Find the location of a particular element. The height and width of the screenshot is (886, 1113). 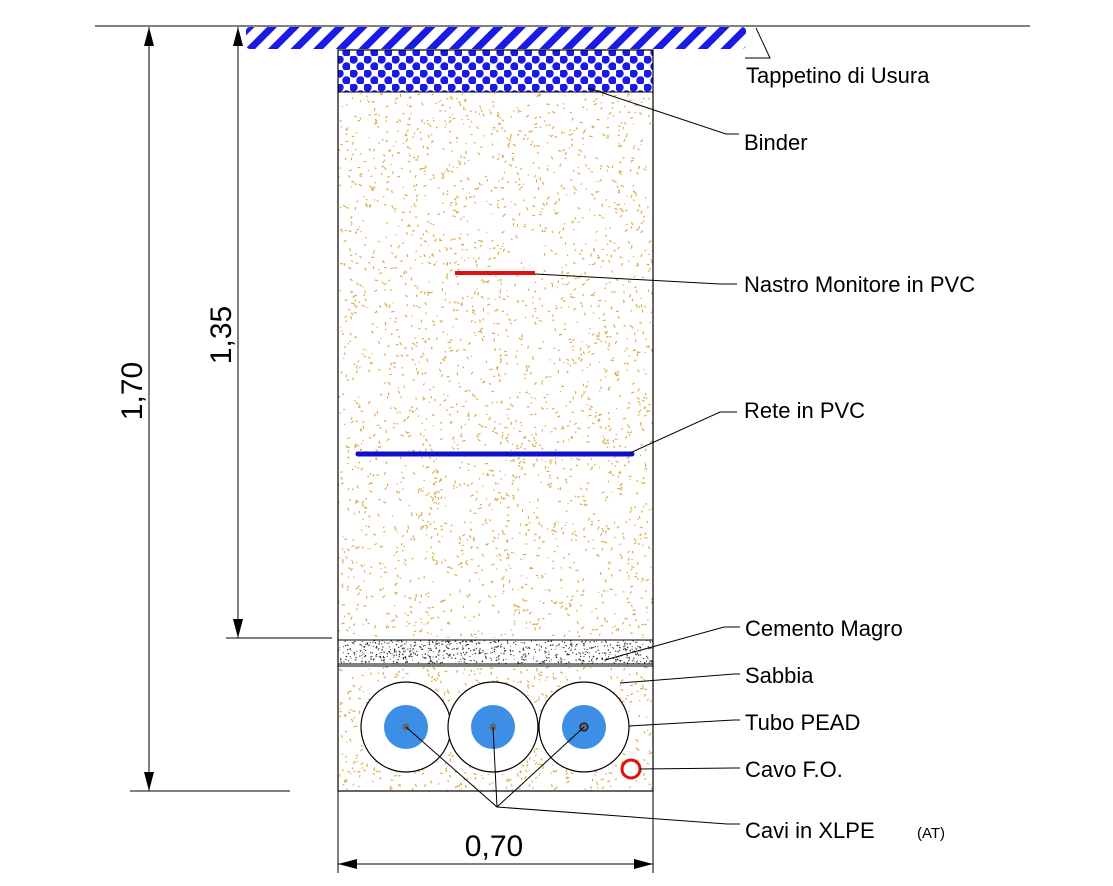

label-sabbia: Sabbia is located at coordinates (779, 675).